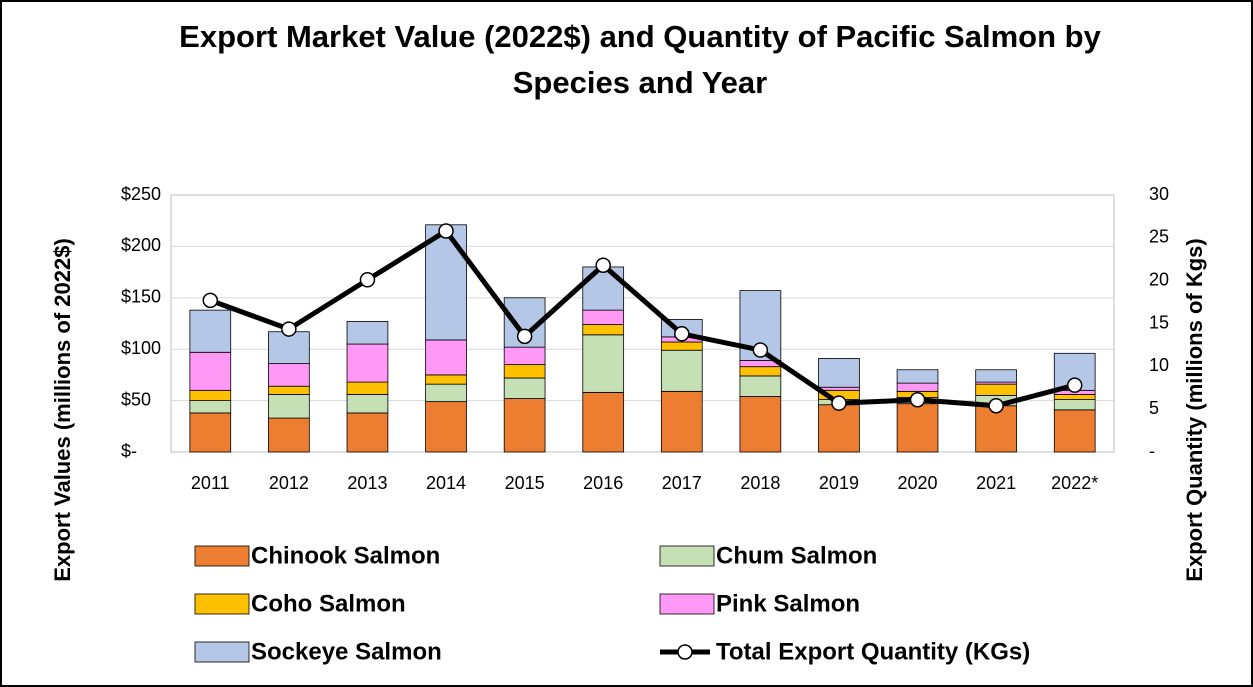  Describe the element at coordinates (141, 297) in the screenshot. I see `y-tick-label: $150` at that location.